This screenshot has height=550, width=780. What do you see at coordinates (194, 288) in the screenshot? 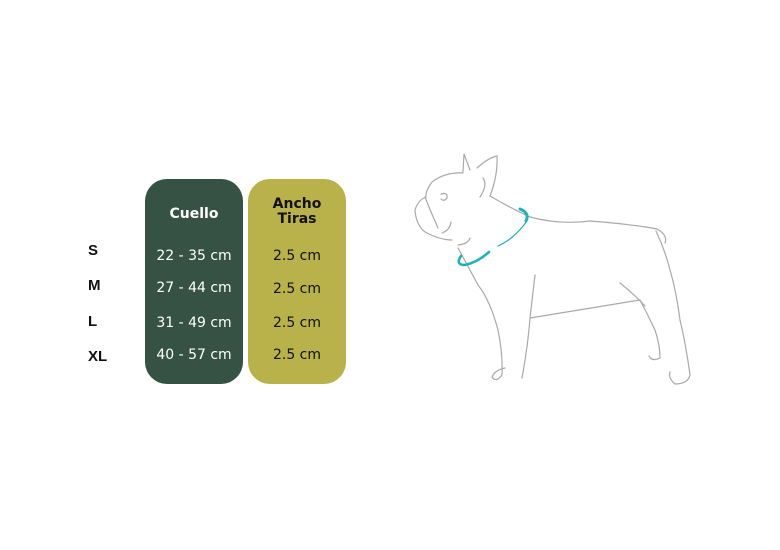
I see `neck-value-m: 27 - 44 cm` at bounding box center [194, 288].